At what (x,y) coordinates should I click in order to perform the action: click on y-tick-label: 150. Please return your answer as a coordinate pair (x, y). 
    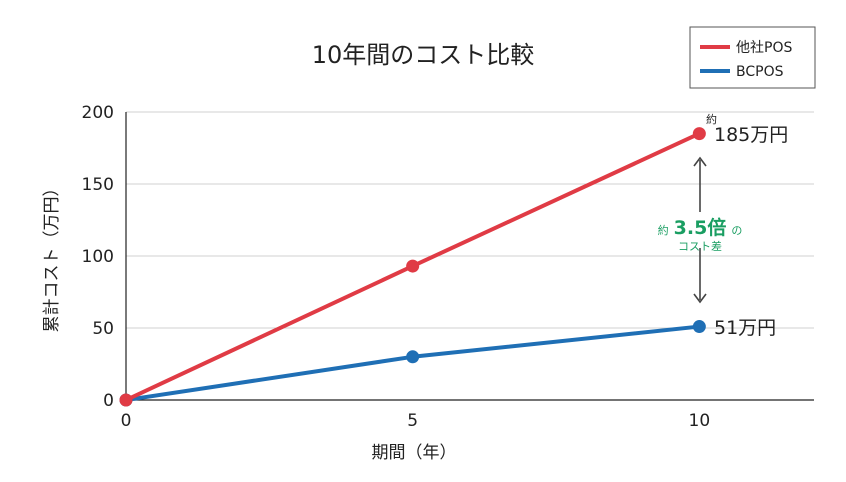
    Looking at the image, I should click on (98, 185).